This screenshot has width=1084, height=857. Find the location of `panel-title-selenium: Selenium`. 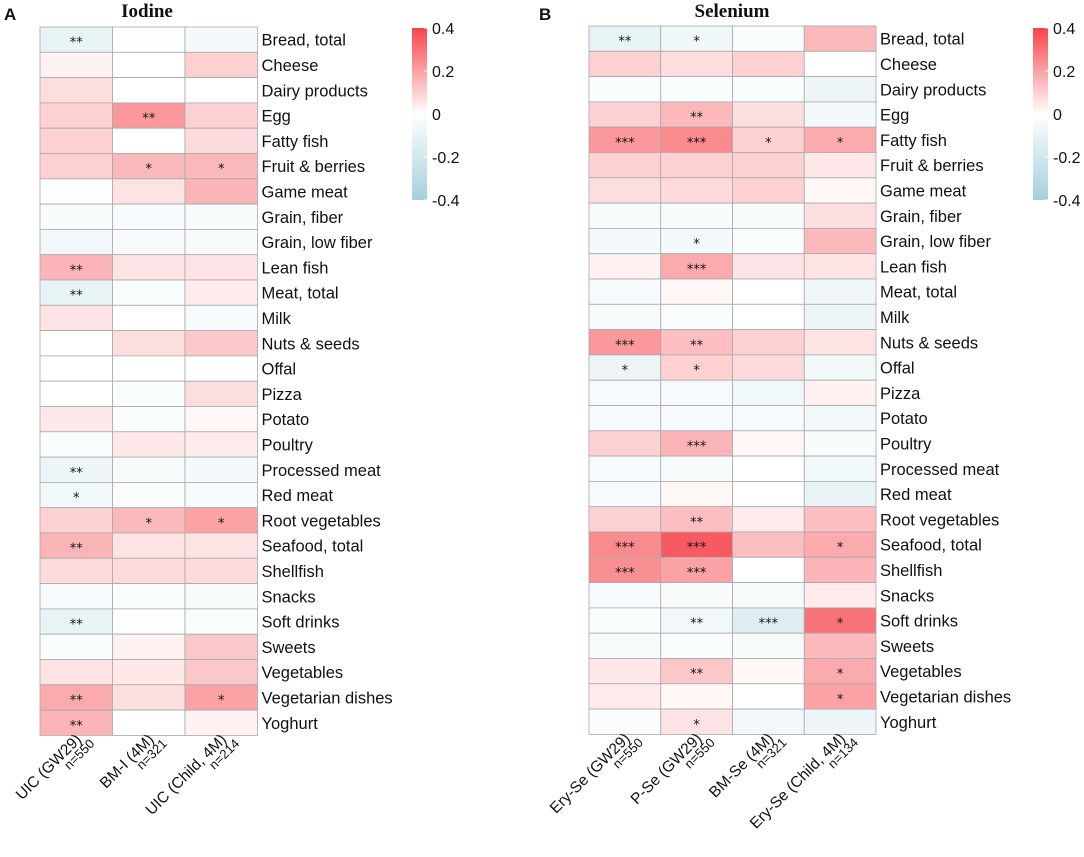

panel-title-selenium: Selenium is located at coordinates (732, 11).